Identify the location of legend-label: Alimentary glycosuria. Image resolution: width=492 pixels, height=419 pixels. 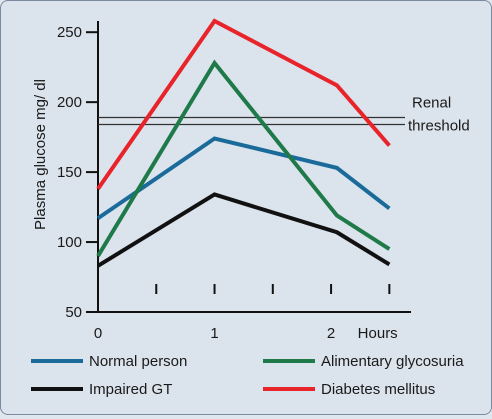
(392, 361).